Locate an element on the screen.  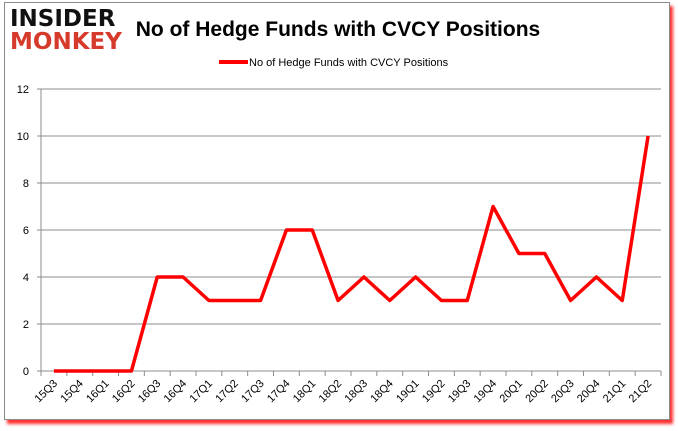
x-tick-label: 18Q3 is located at coordinates (357, 392).